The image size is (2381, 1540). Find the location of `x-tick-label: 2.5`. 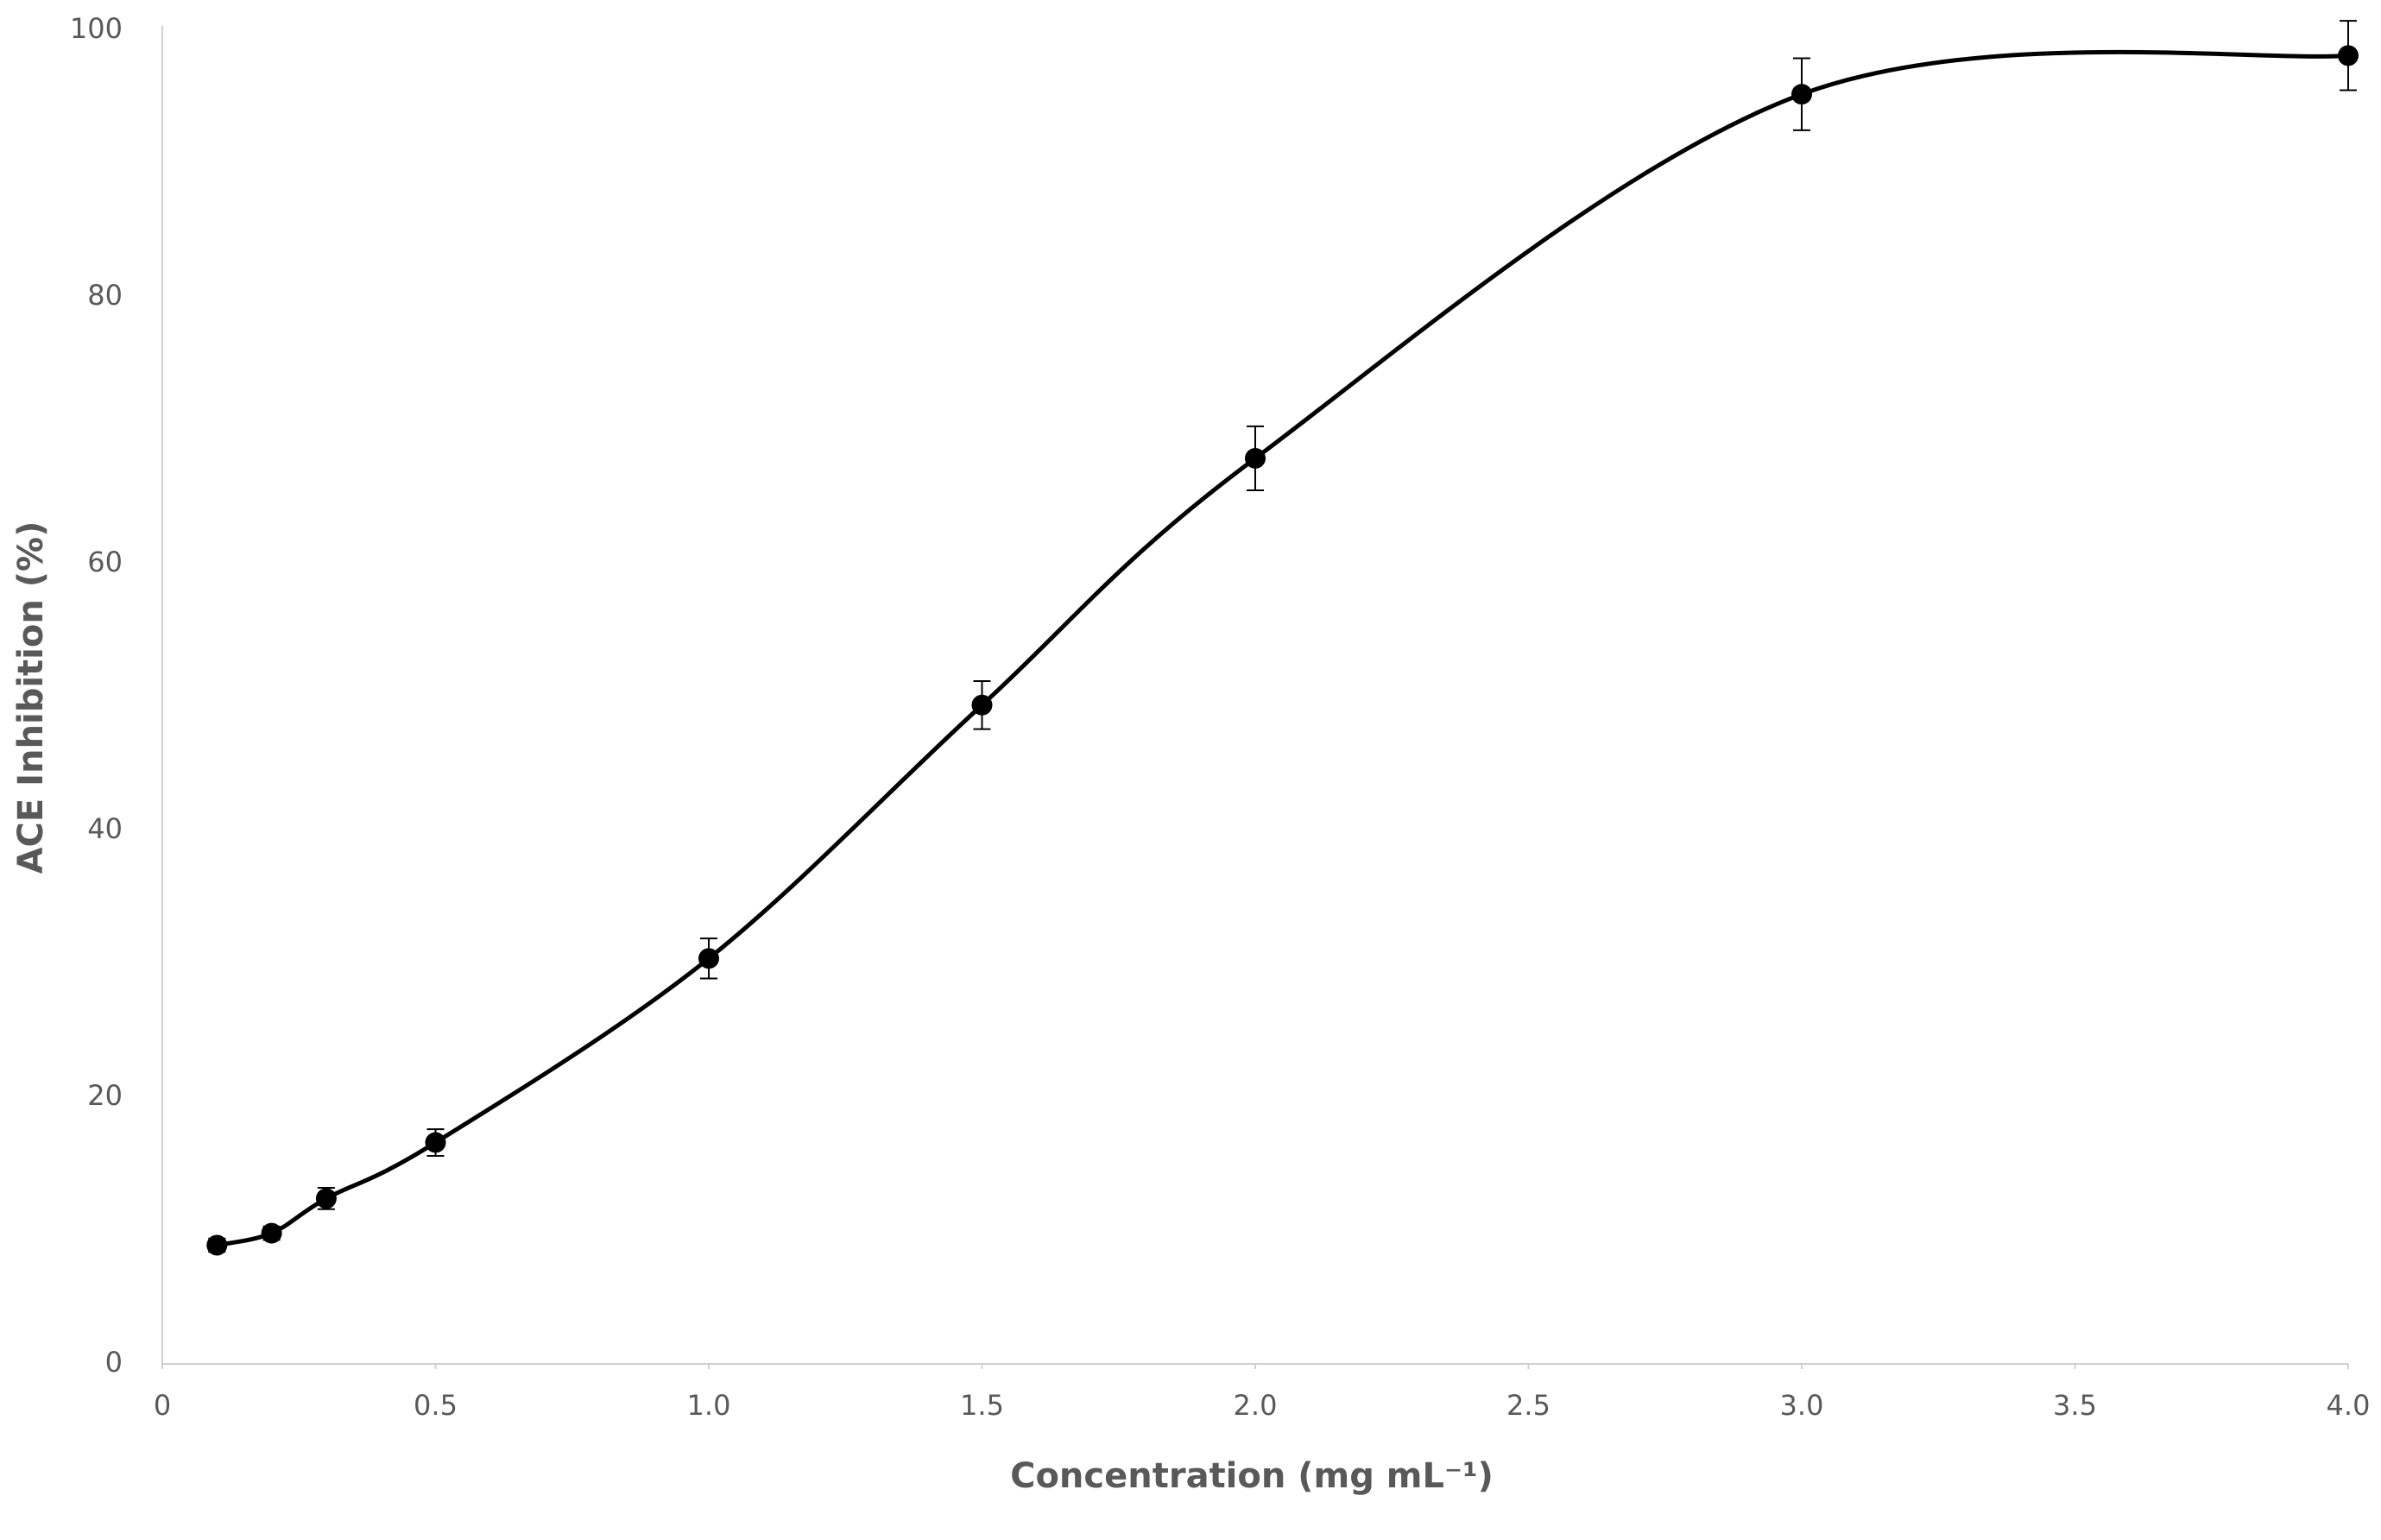

x-tick-label: 2.5 is located at coordinates (1528, 1405).